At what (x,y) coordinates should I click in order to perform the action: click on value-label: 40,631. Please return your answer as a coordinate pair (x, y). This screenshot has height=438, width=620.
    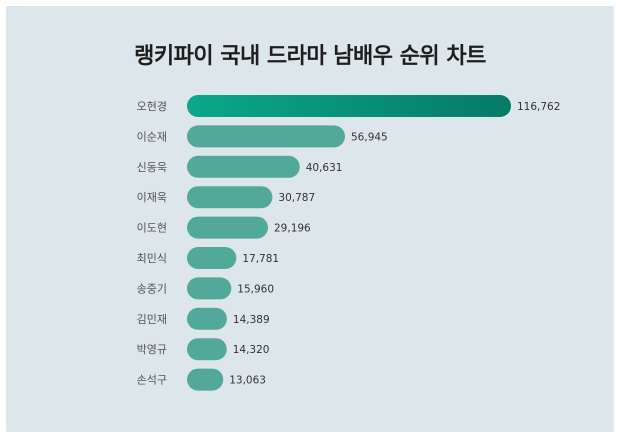
    Looking at the image, I should click on (324, 168).